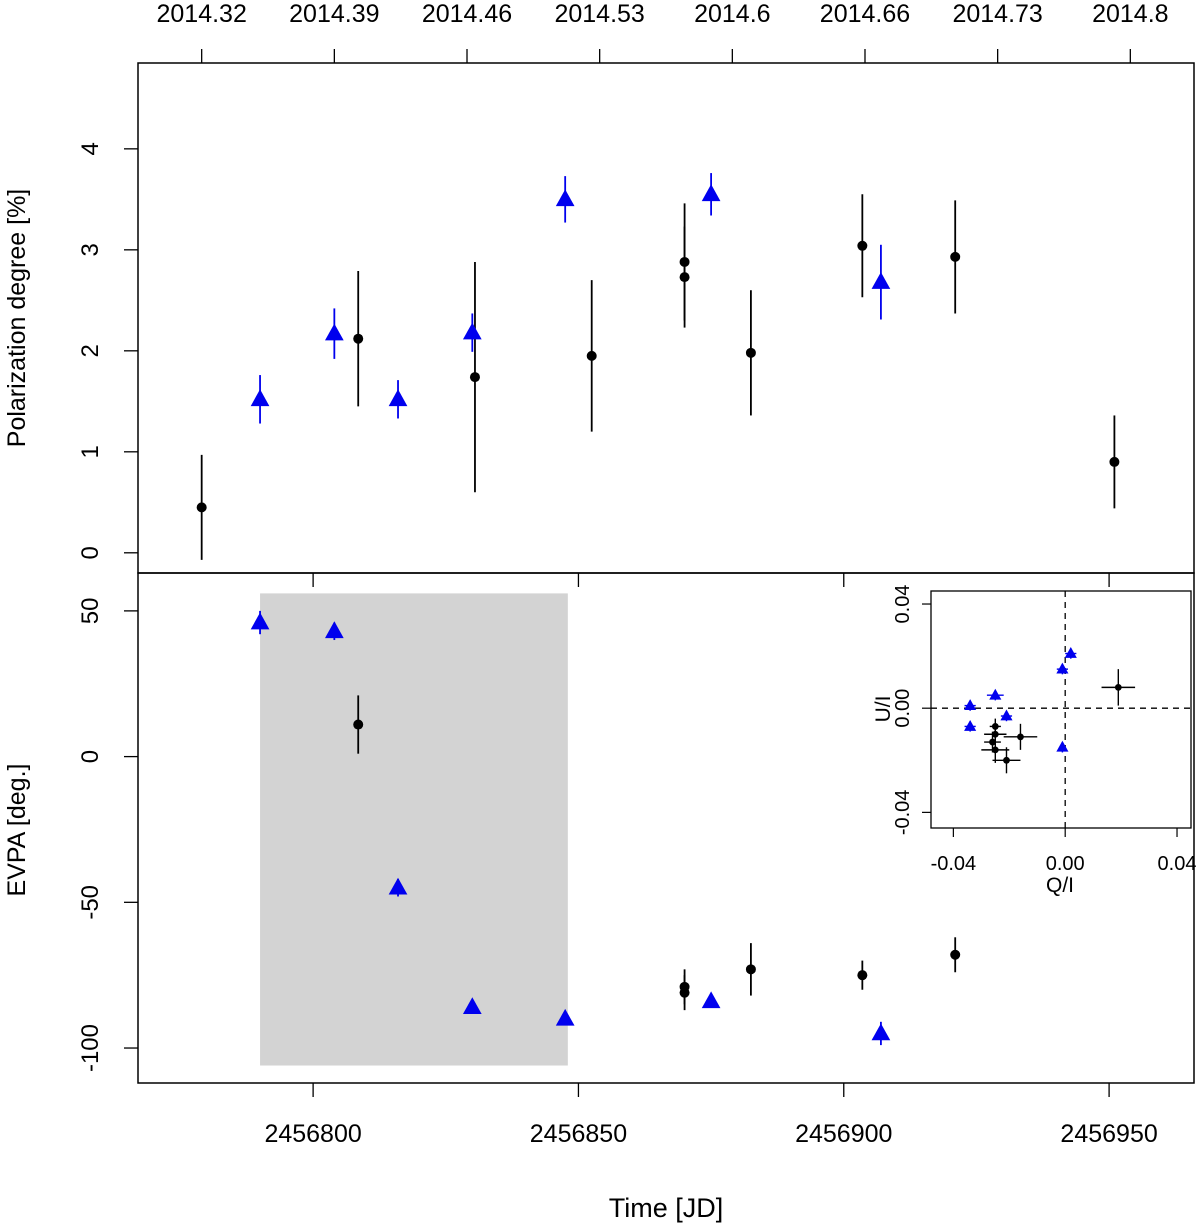 The height and width of the screenshot is (1226, 1200). I want to click on bottom-y-tick-label: 50, so click(90, 611).